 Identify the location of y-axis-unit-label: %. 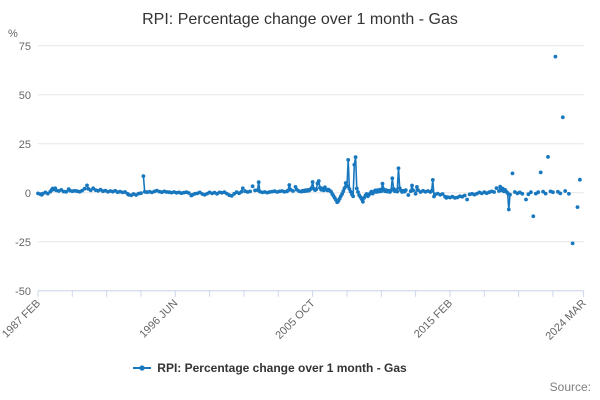
(13, 34).